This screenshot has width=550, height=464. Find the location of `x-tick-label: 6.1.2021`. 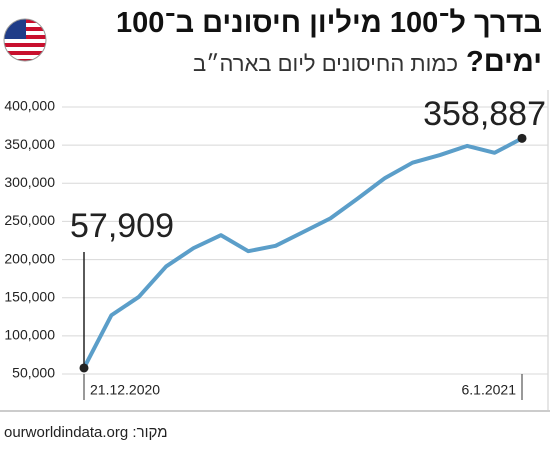

x-tick-label: 6.1.2021 is located at coordinates (489, 390).